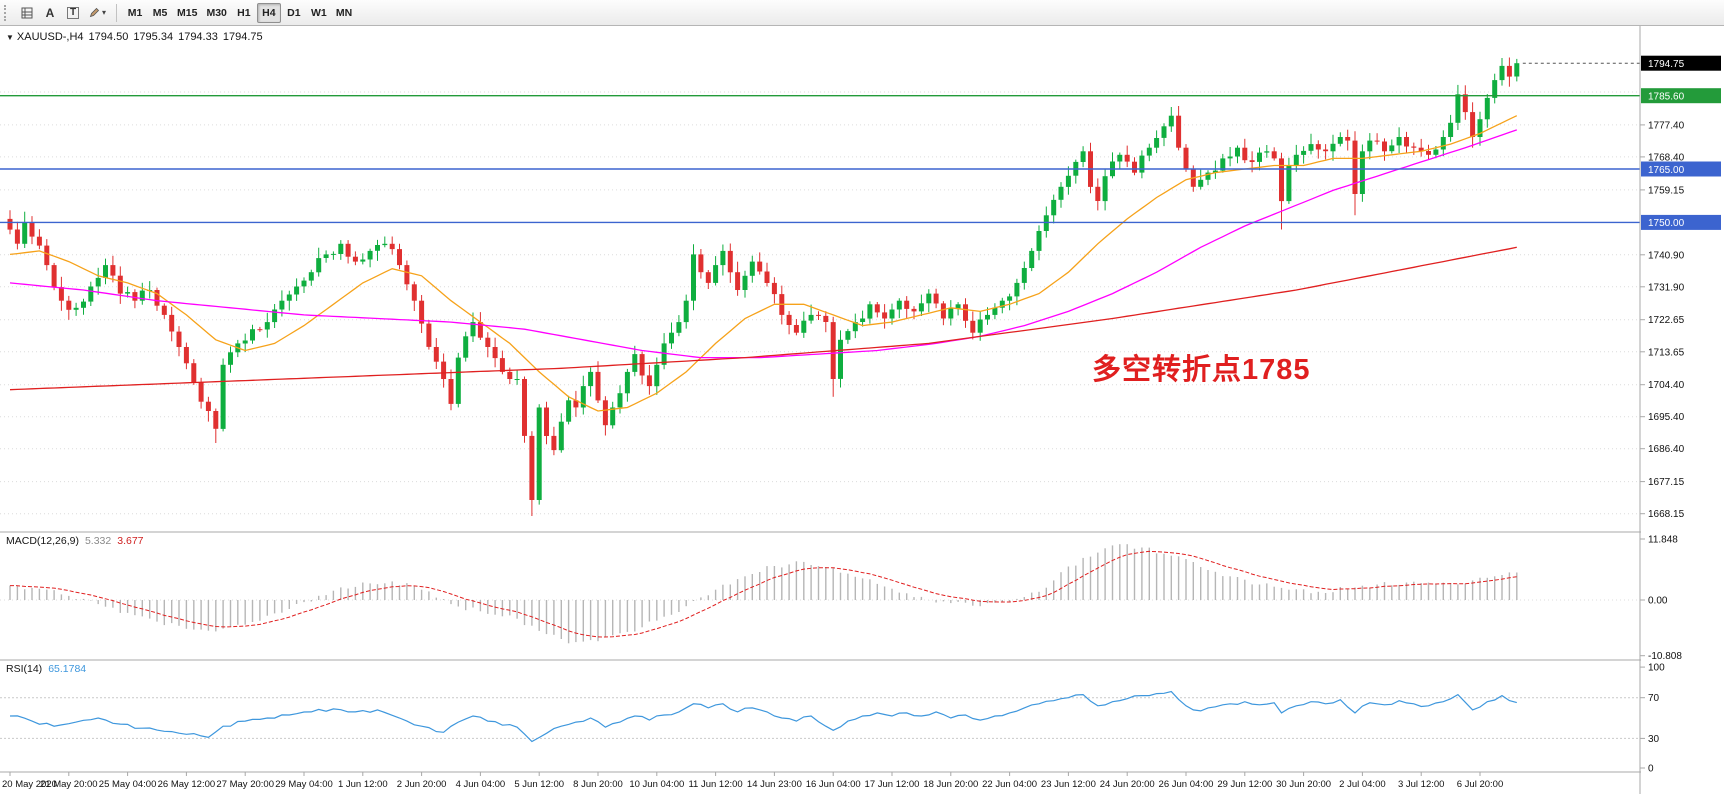 Image resolution: width=1724 pixels, height=794 pixels. I want to click on rsi-axis-label: 100, so click(1656, 668).